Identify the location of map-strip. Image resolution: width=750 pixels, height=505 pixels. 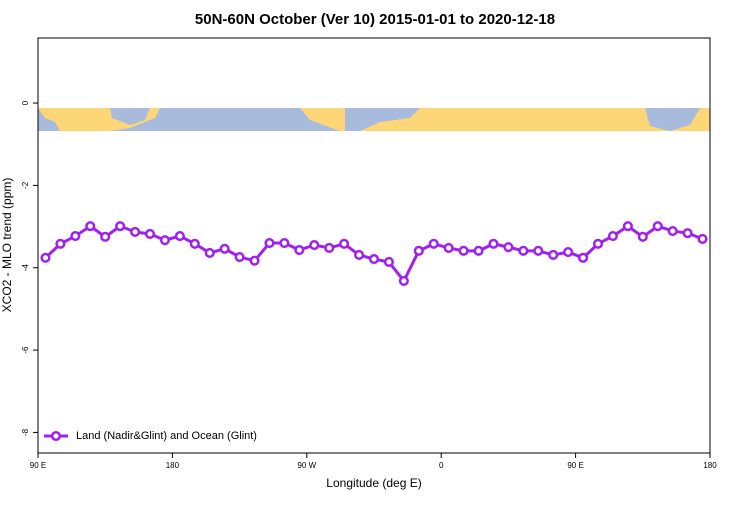
(374, 119).